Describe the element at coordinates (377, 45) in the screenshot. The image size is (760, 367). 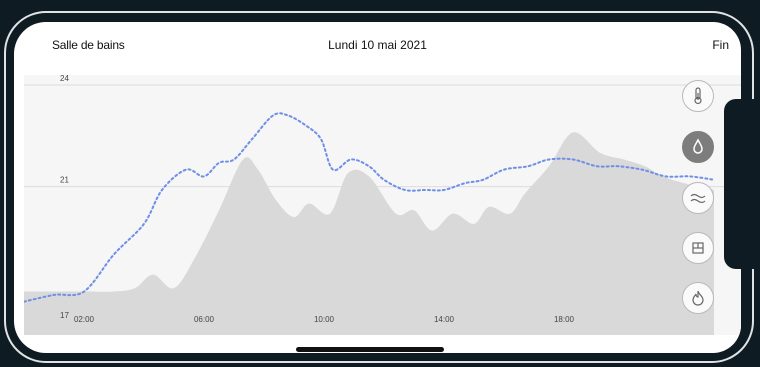
I see `page-title: Lundi 10 mai 2021` at that location.